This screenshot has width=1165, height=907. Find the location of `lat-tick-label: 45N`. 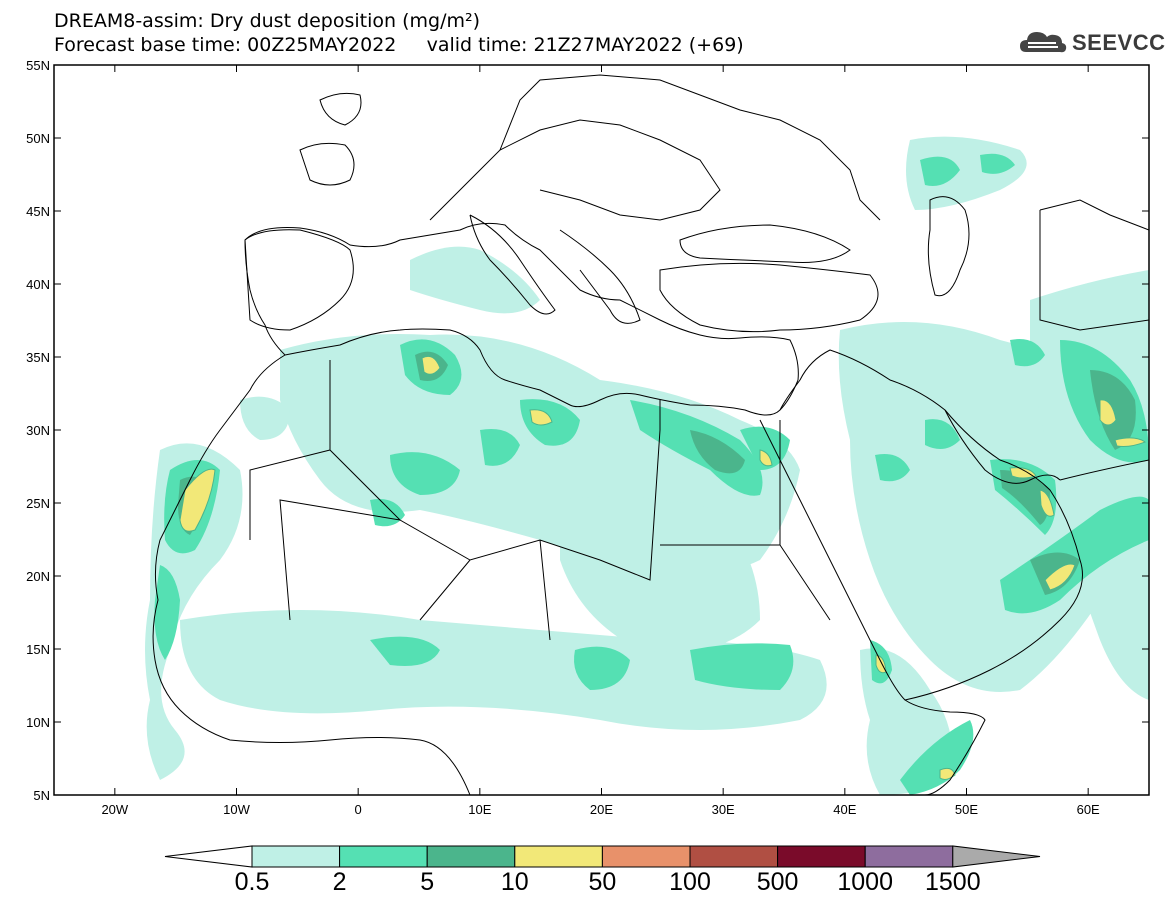

lat-tick-label: 45N is located at coordinates (38, 211).